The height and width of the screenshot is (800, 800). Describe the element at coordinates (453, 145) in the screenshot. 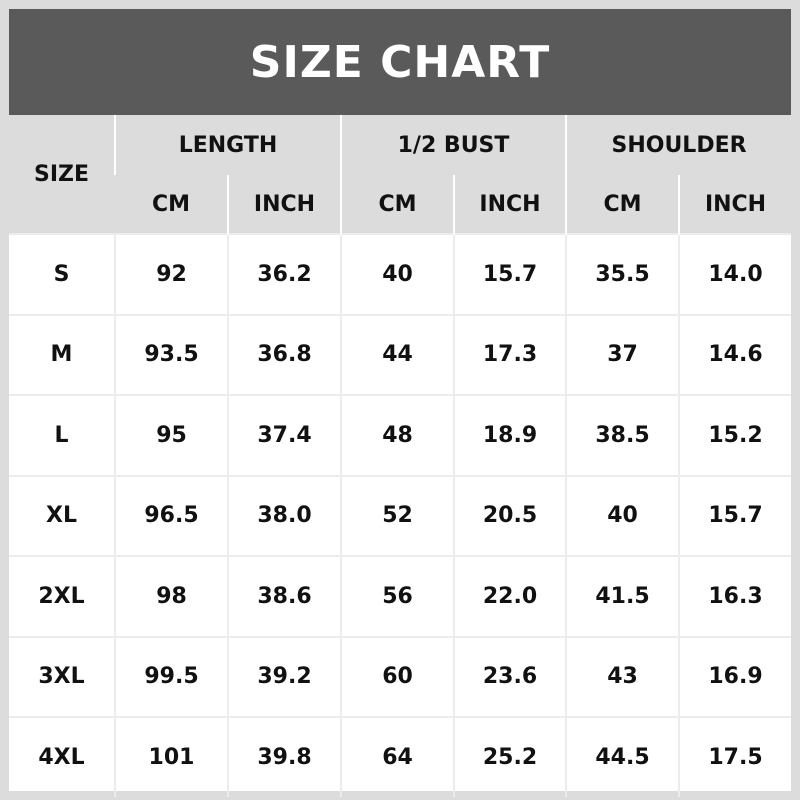

I see `header-bust: 1/2 BUST` at that location.